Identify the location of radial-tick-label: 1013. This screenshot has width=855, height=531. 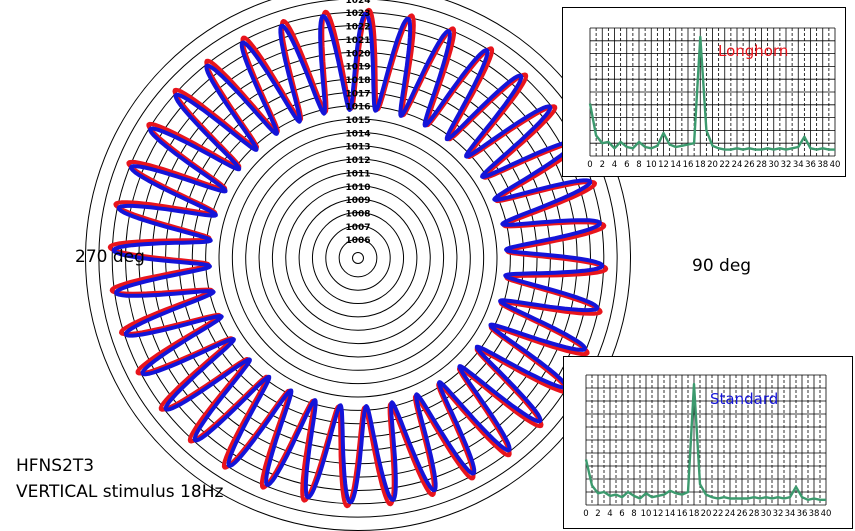
(357, 148).